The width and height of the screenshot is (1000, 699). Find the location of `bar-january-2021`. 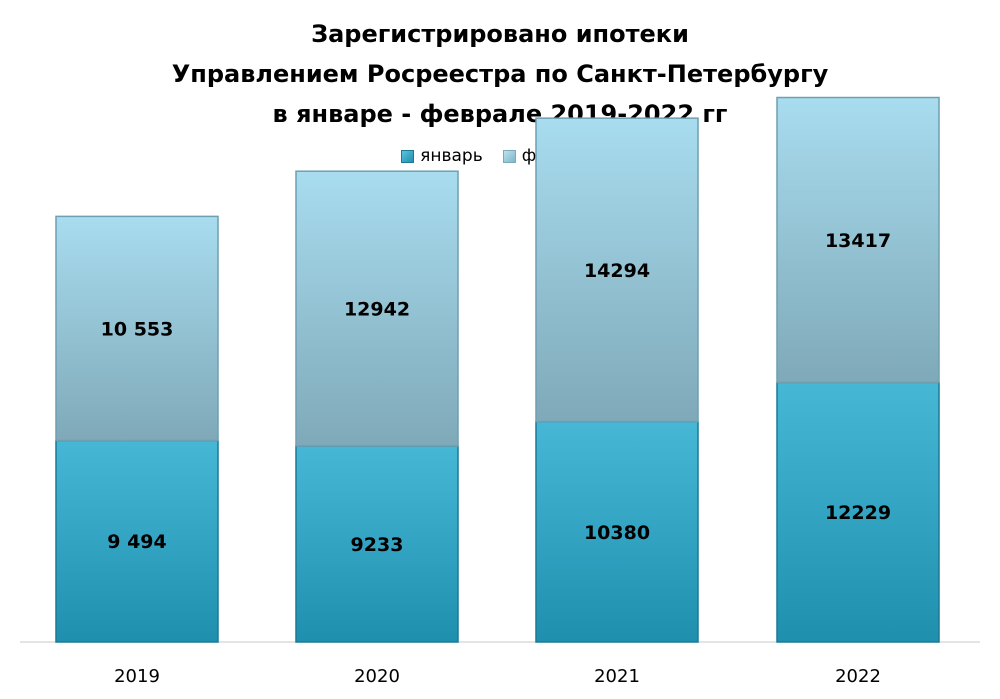

bar-january-2021 is located at coordinates (617, 531).